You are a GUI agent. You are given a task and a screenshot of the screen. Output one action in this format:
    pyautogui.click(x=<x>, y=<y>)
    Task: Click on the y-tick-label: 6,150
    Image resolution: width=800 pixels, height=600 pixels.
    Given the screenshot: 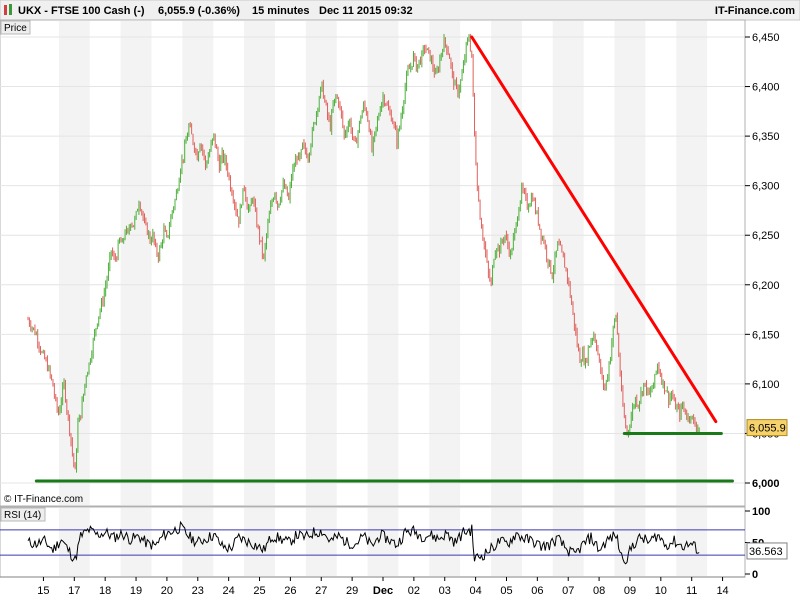 What is the action you would take?
    pyautogui.click(x=766, y=335)
    